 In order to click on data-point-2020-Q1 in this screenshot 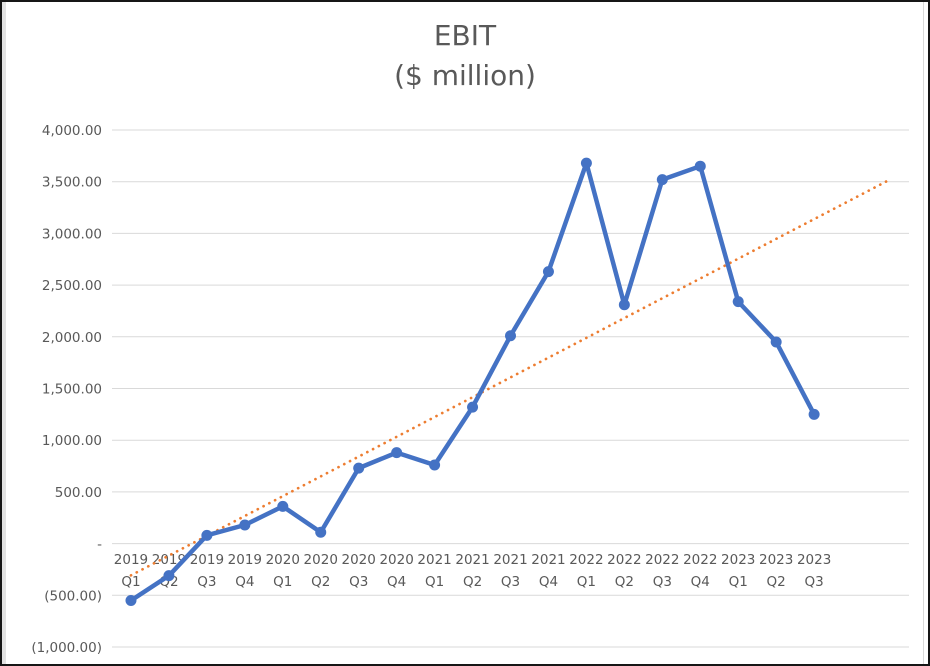, I will do `click(283, 506)`.